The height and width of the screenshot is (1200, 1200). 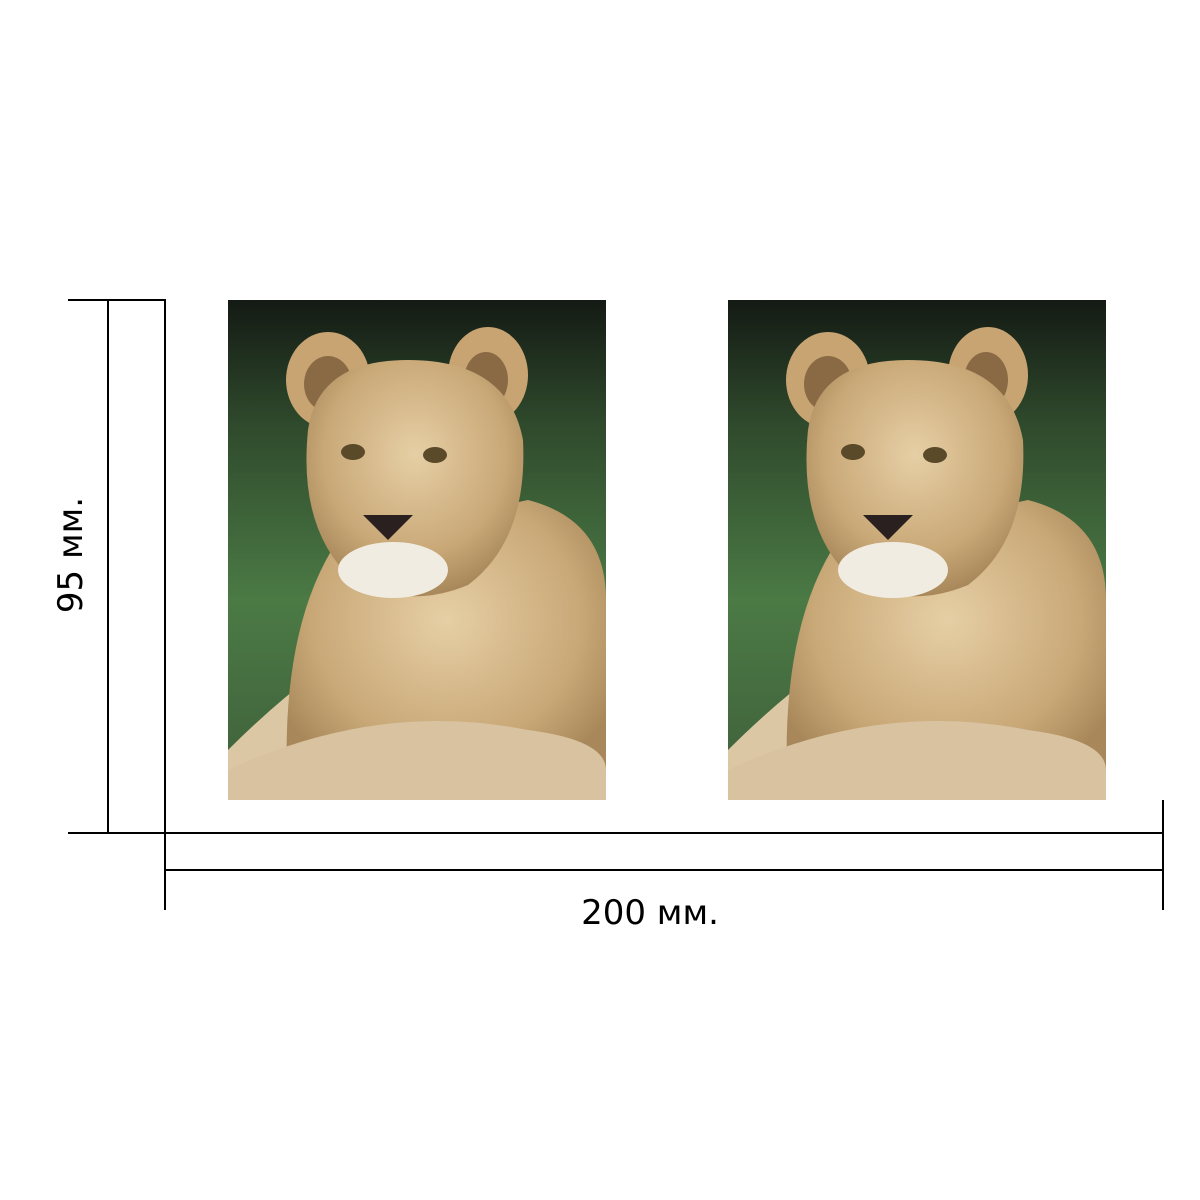 What do you see at coordinates (71, 555) in the screenshot?
I see `height-label: 95 мм.` at bounding box center [71, 555].